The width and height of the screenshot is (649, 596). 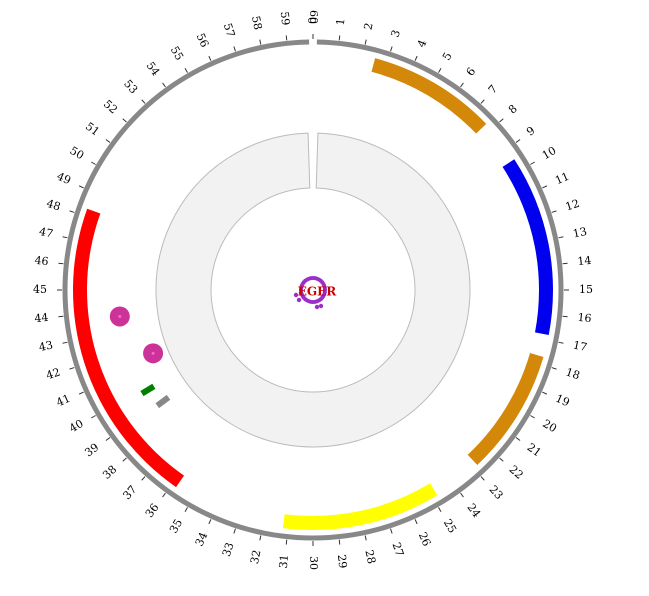 What do you see at coordinates (153, 68) in the screenshot?
I see `tick-label: 54` at bounding box center [153, 68].